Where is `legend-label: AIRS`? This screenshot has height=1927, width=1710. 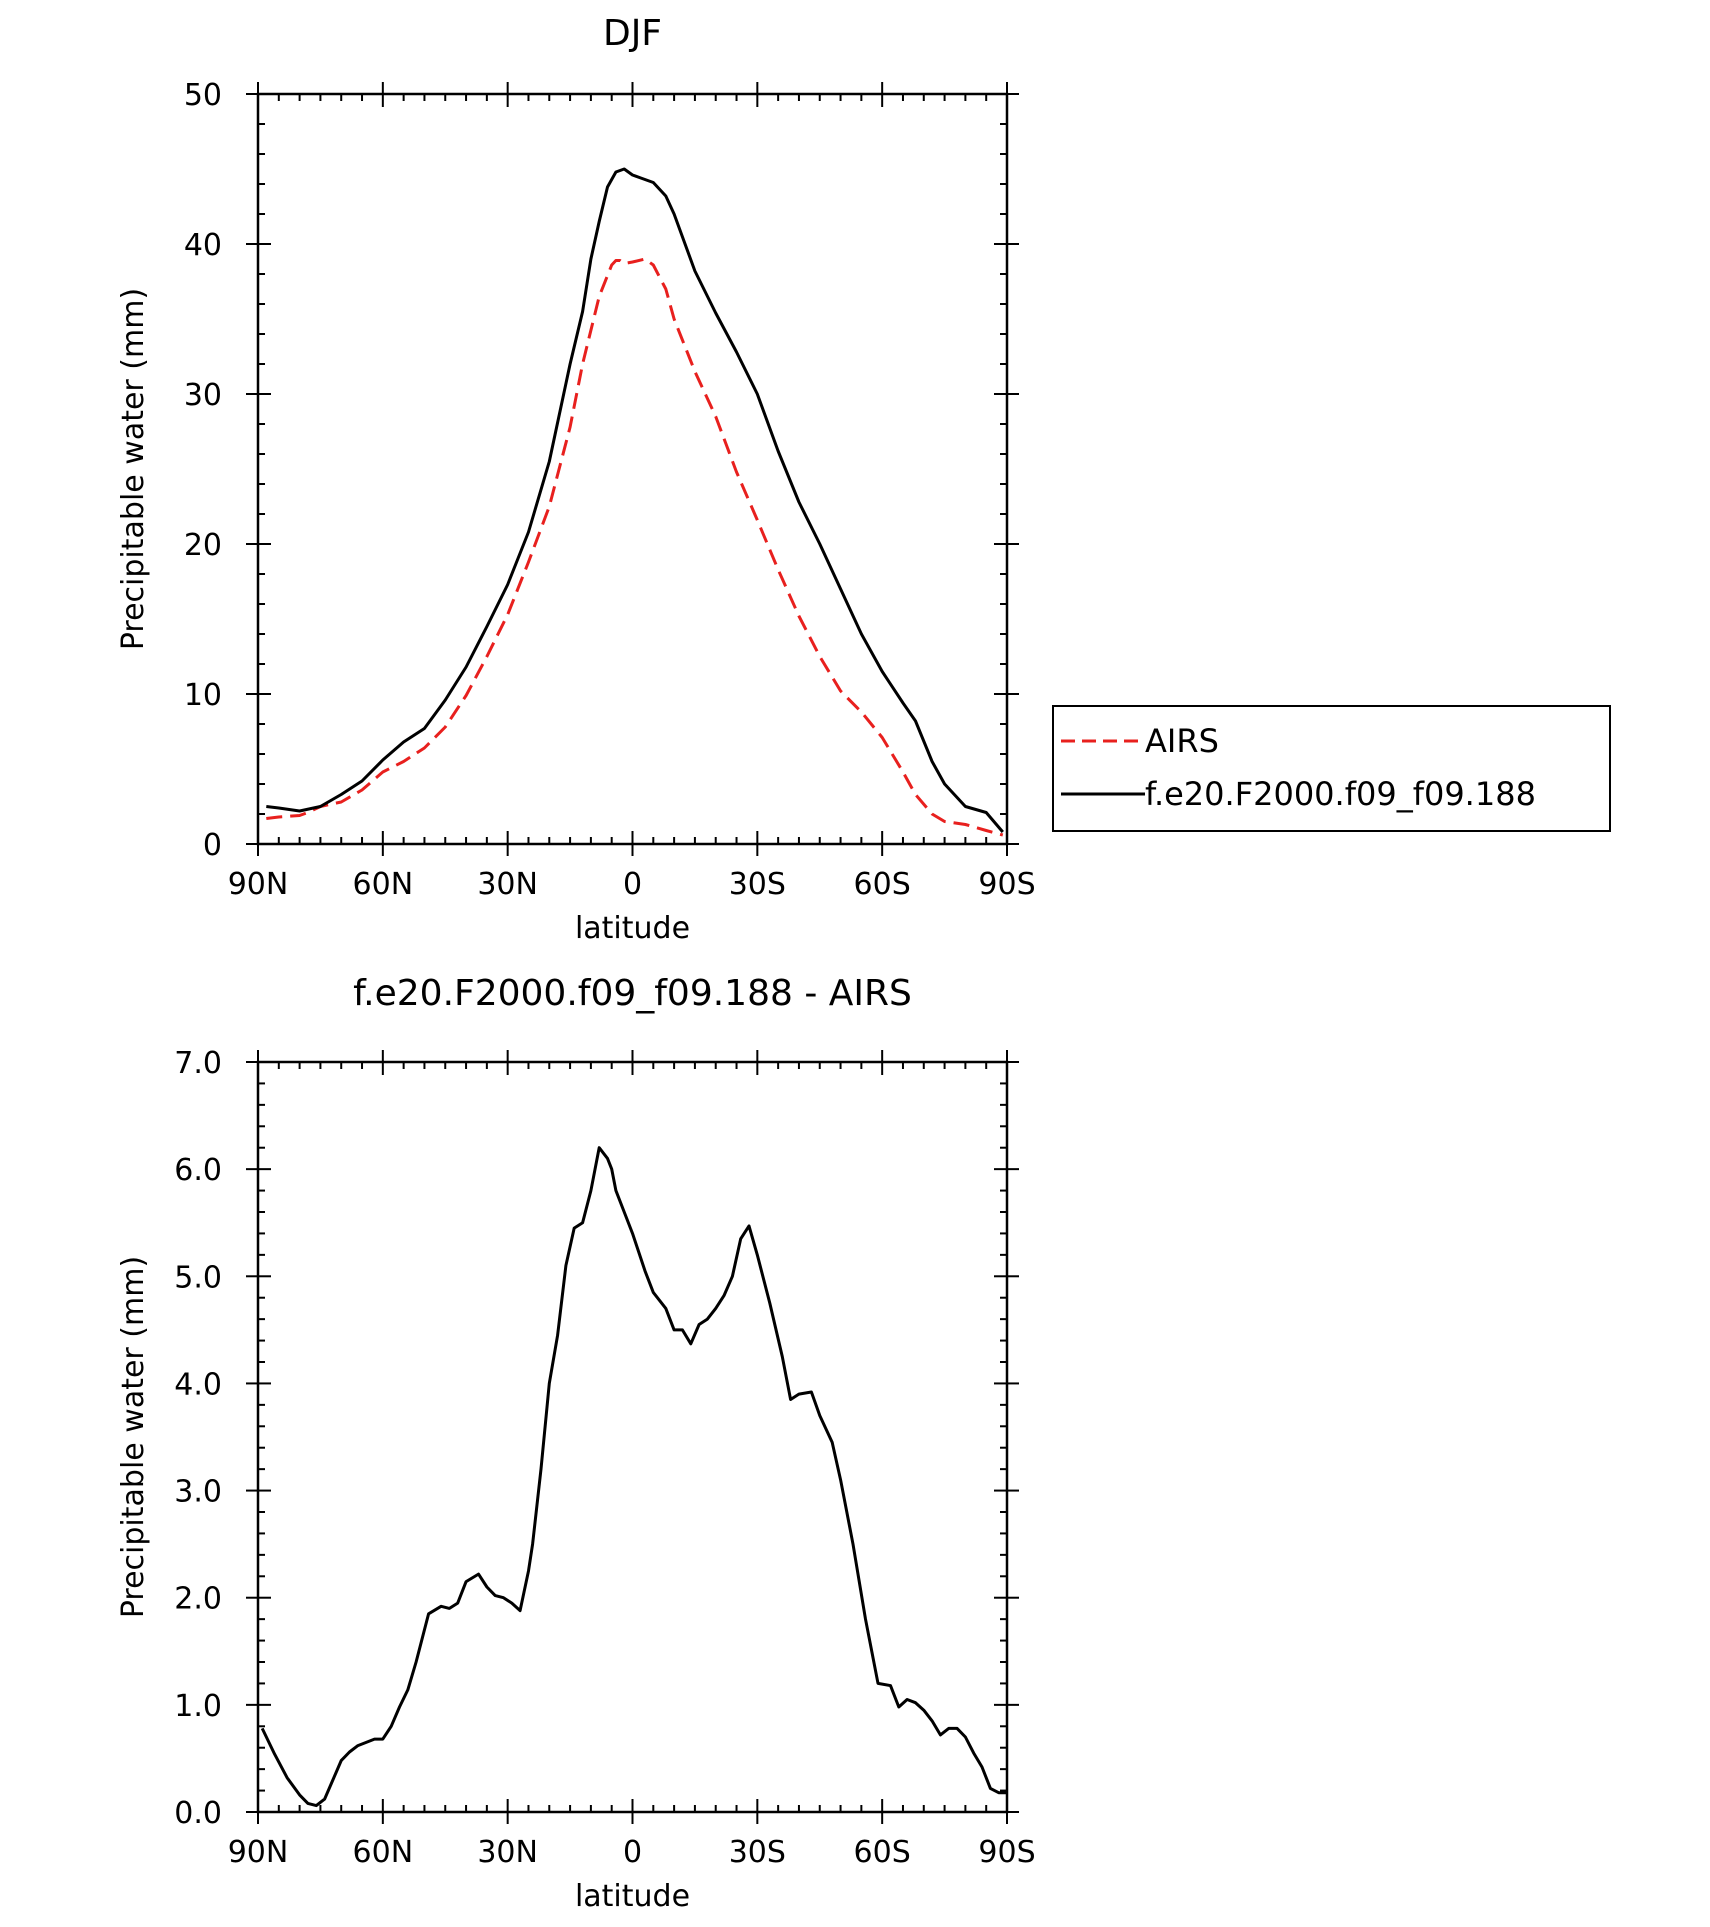 legend-label: AIRS is located at coordinates (1182, 741).